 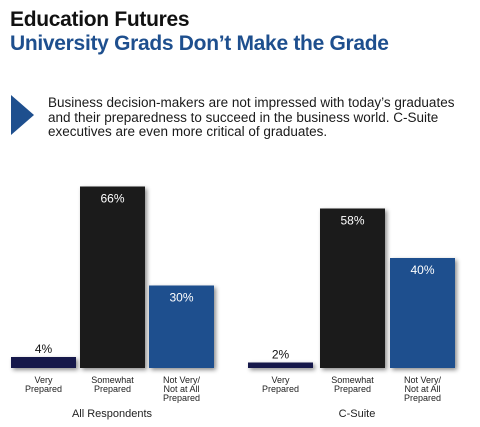 What do you see at coordinates (423, 389) in the screenshot?
I see `category-label-c-suite-not-very-prepared: Not Very/Not at All Prepared` at bounding box center [423, 389].